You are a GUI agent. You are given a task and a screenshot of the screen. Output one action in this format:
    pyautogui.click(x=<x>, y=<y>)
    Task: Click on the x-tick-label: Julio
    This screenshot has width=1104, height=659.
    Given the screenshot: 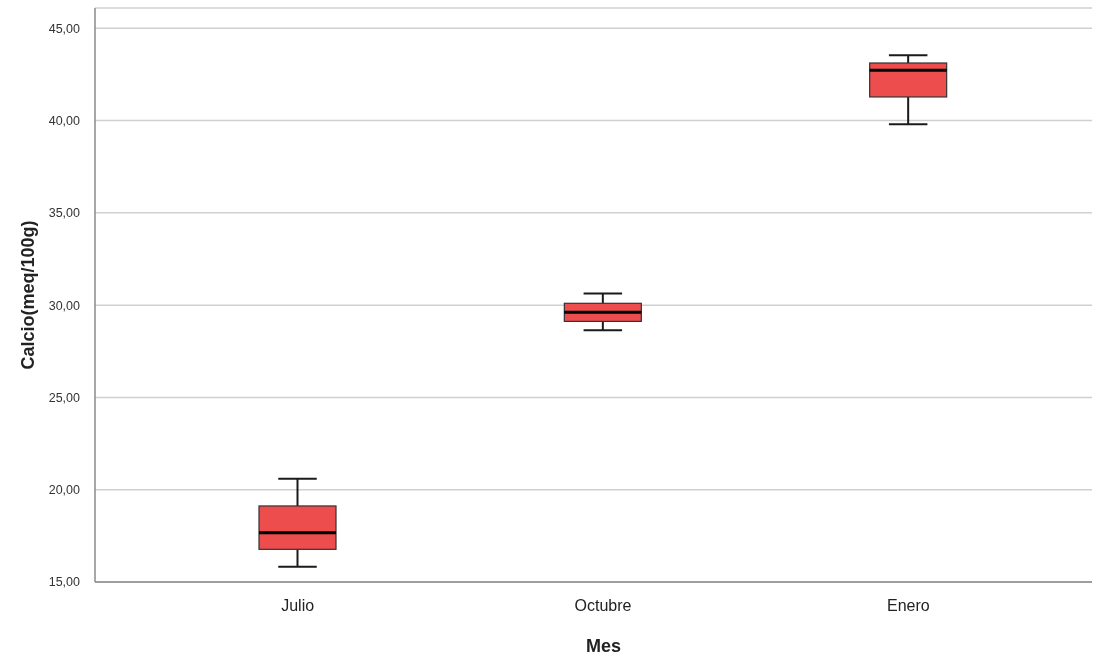 What is the action you would take?
    pyautogui.click(x=298, y=606)
    